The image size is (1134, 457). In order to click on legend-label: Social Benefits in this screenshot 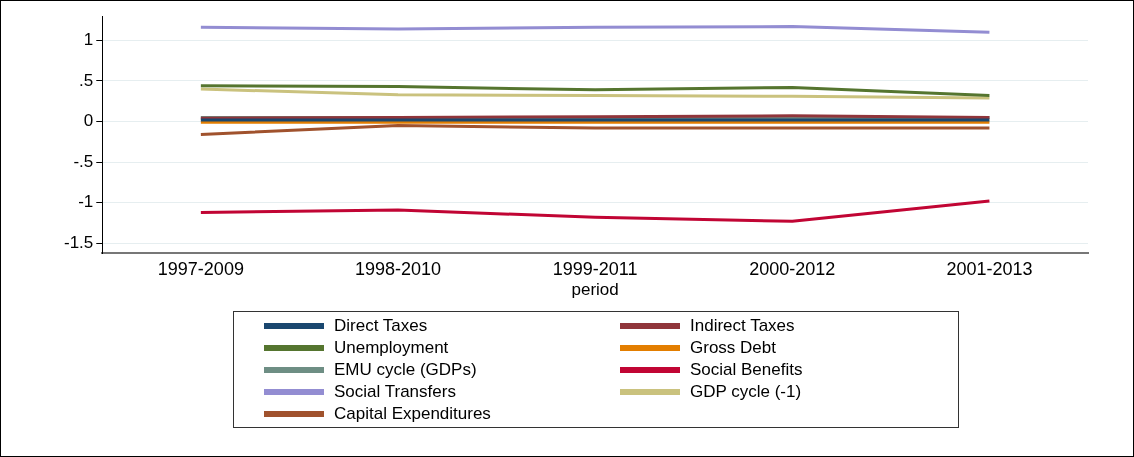, I will do `click(746, 369)`.